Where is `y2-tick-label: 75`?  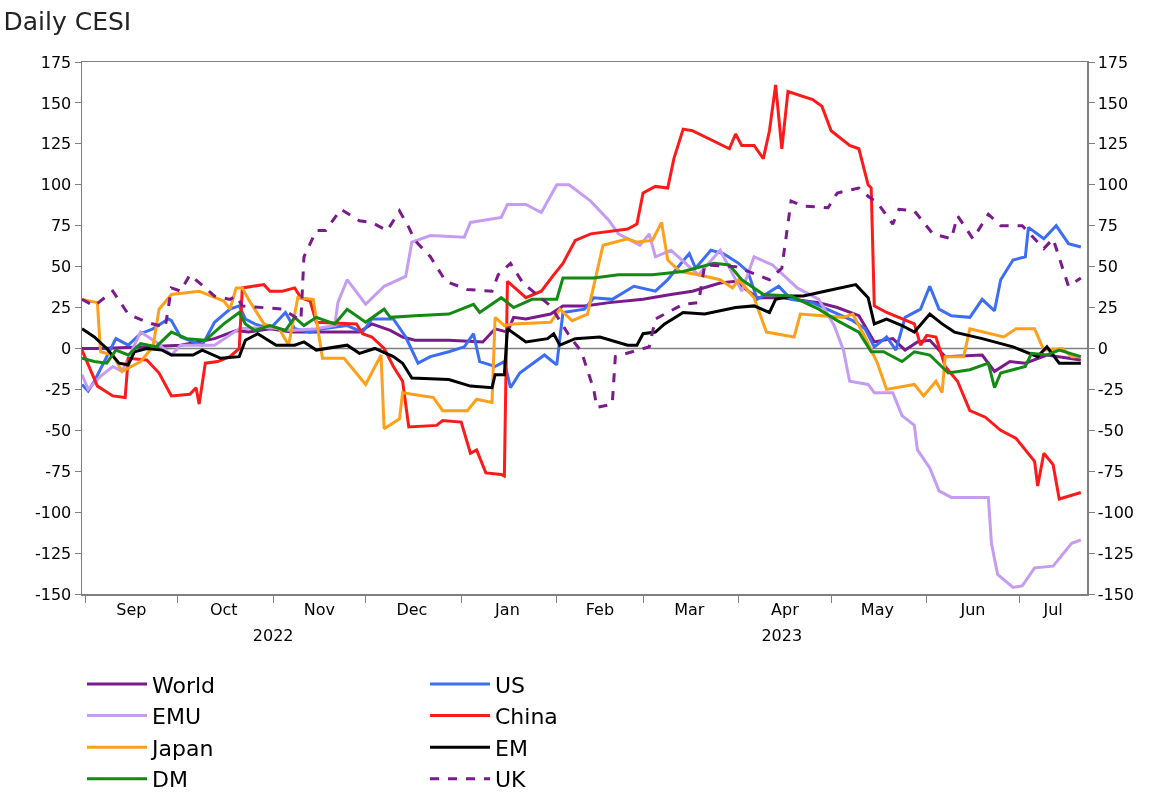 y2-tick-label: 75 is located at coordinates (1108, 226).